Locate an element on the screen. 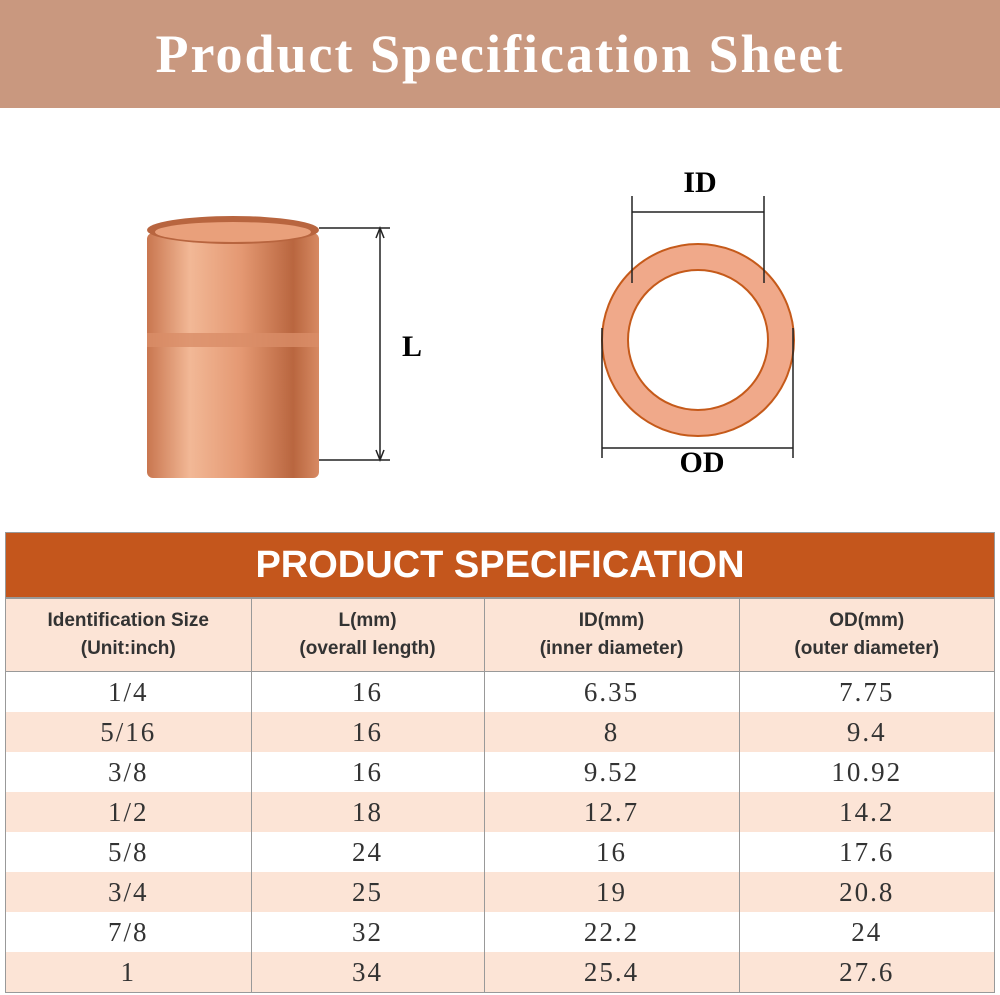  column-header: ID(mm) (inner diameter) is located at coordinates (612, 635).